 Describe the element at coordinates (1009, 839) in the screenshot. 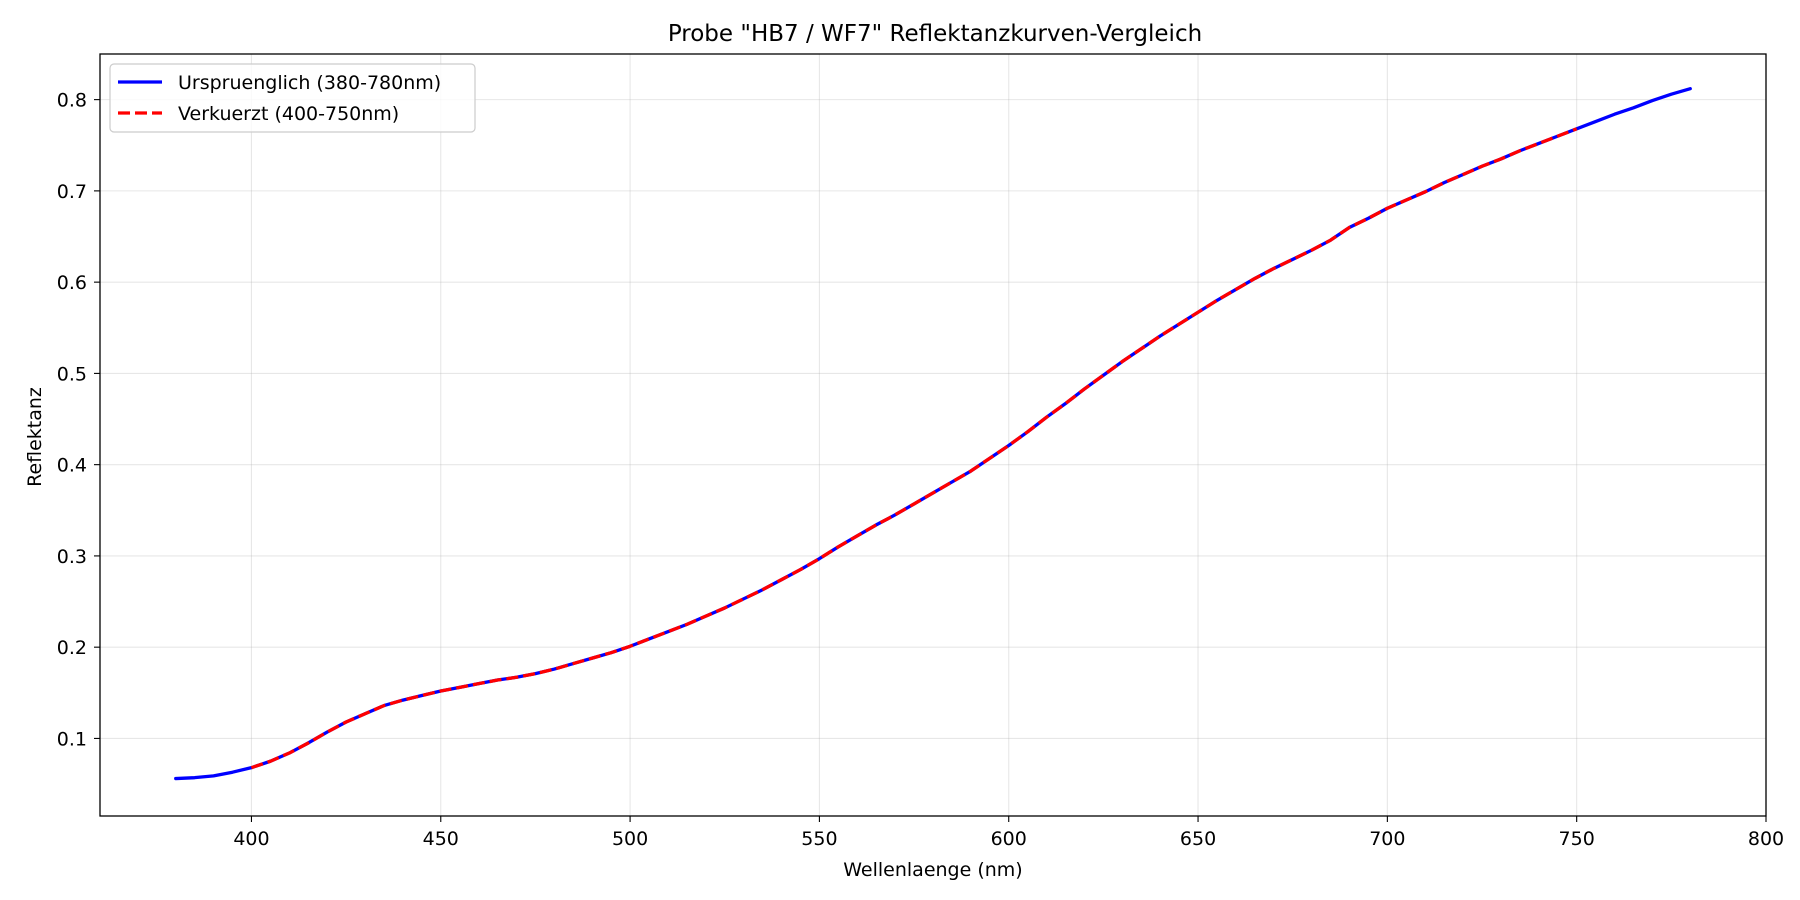

I see `x-tick-label: 600` at that location.